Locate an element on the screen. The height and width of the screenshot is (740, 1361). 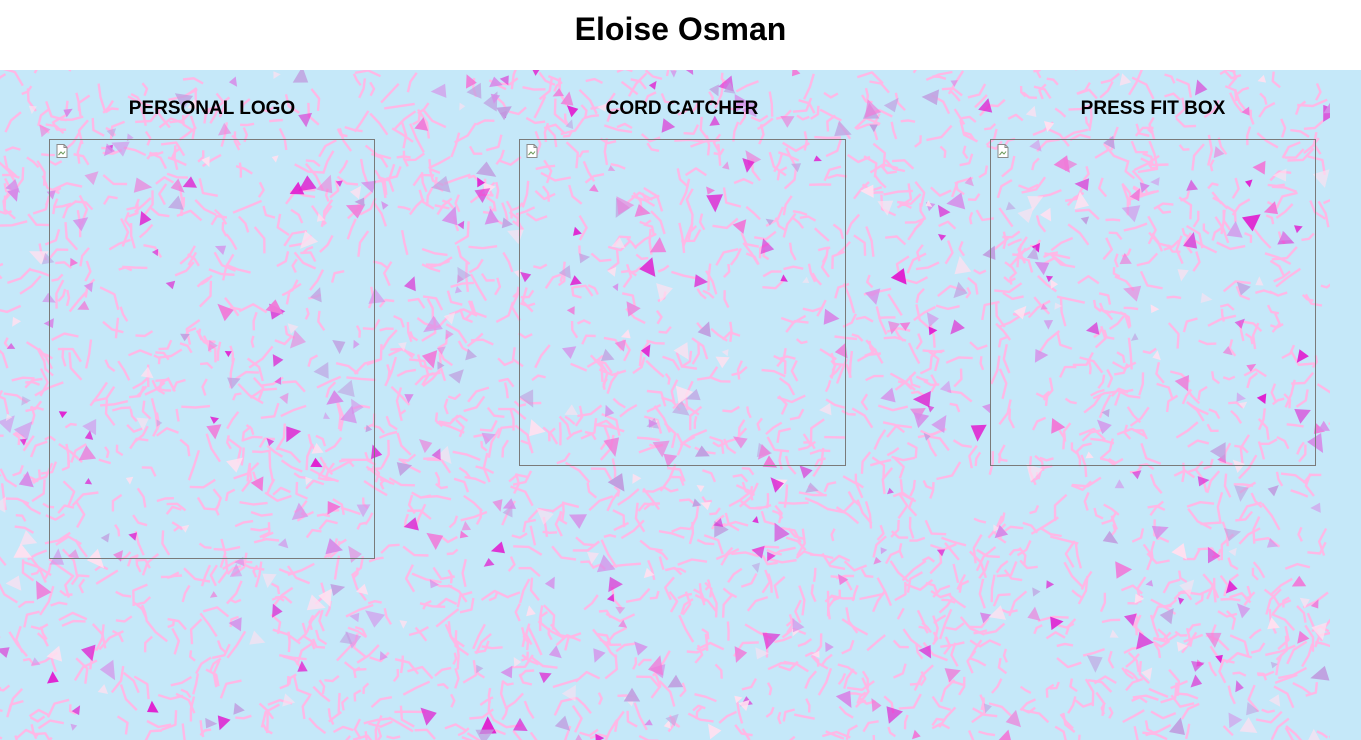
project-image-press-fit-box is located at coordinates (1153, 302).